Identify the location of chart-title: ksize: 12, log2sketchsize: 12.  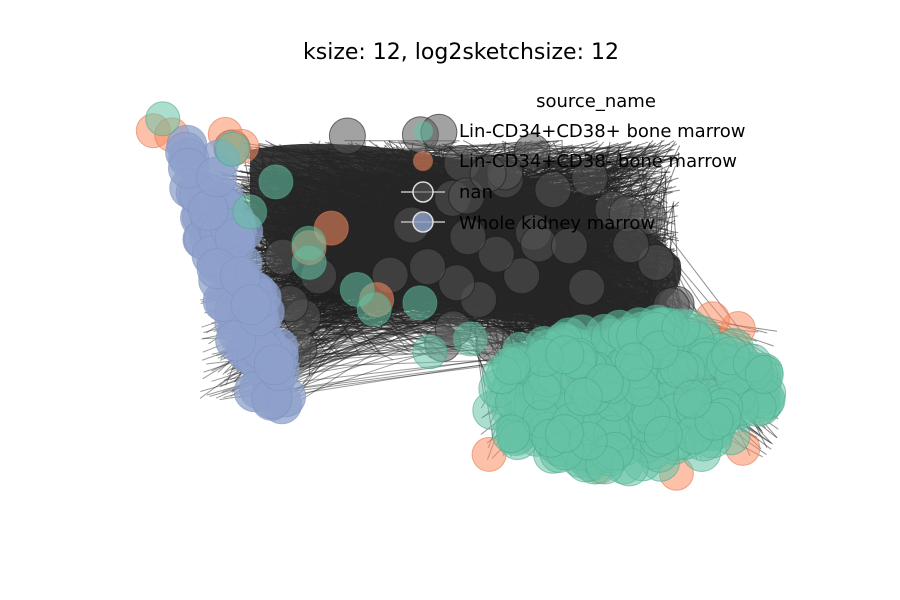
(461, 52).